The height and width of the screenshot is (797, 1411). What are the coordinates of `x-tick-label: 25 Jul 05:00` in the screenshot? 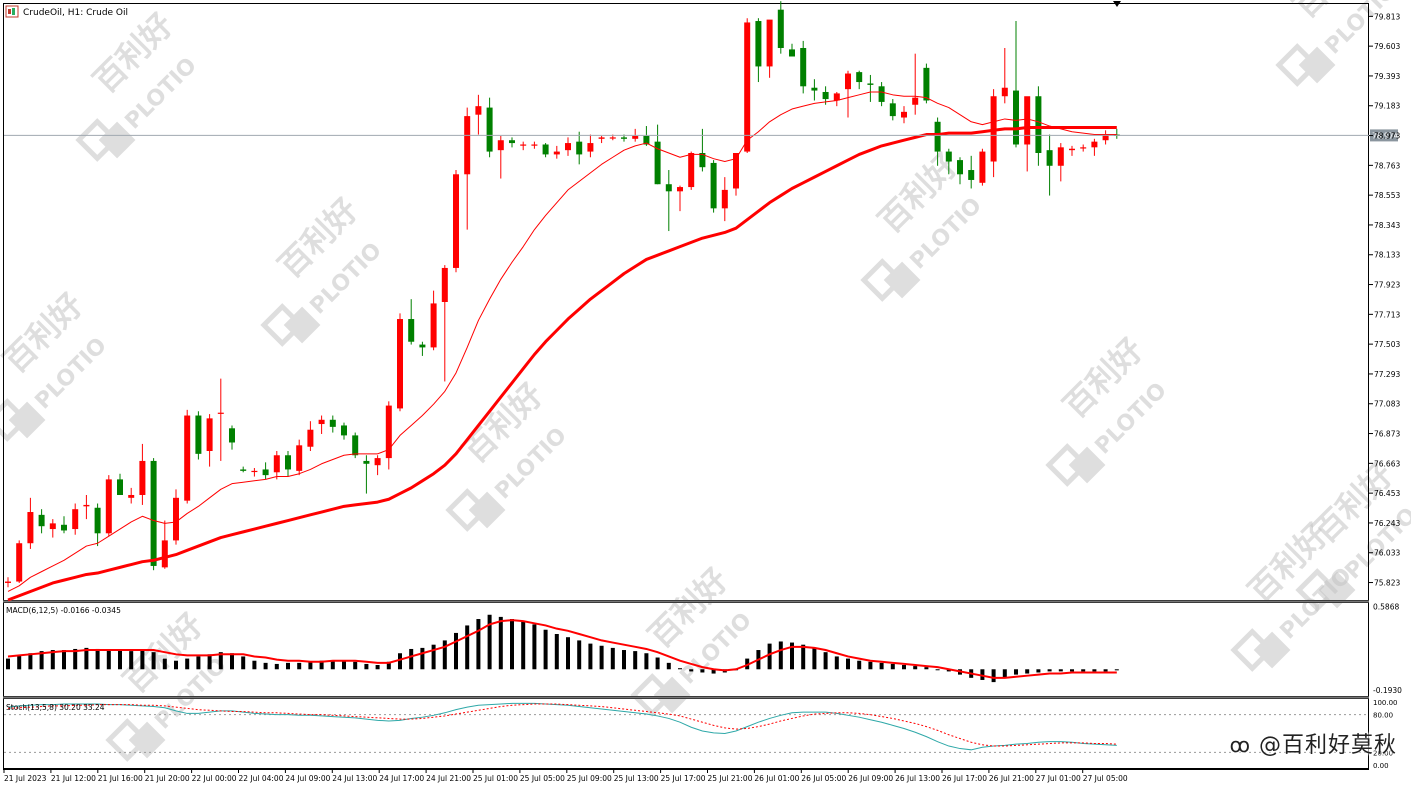 It's located at (542, 778).